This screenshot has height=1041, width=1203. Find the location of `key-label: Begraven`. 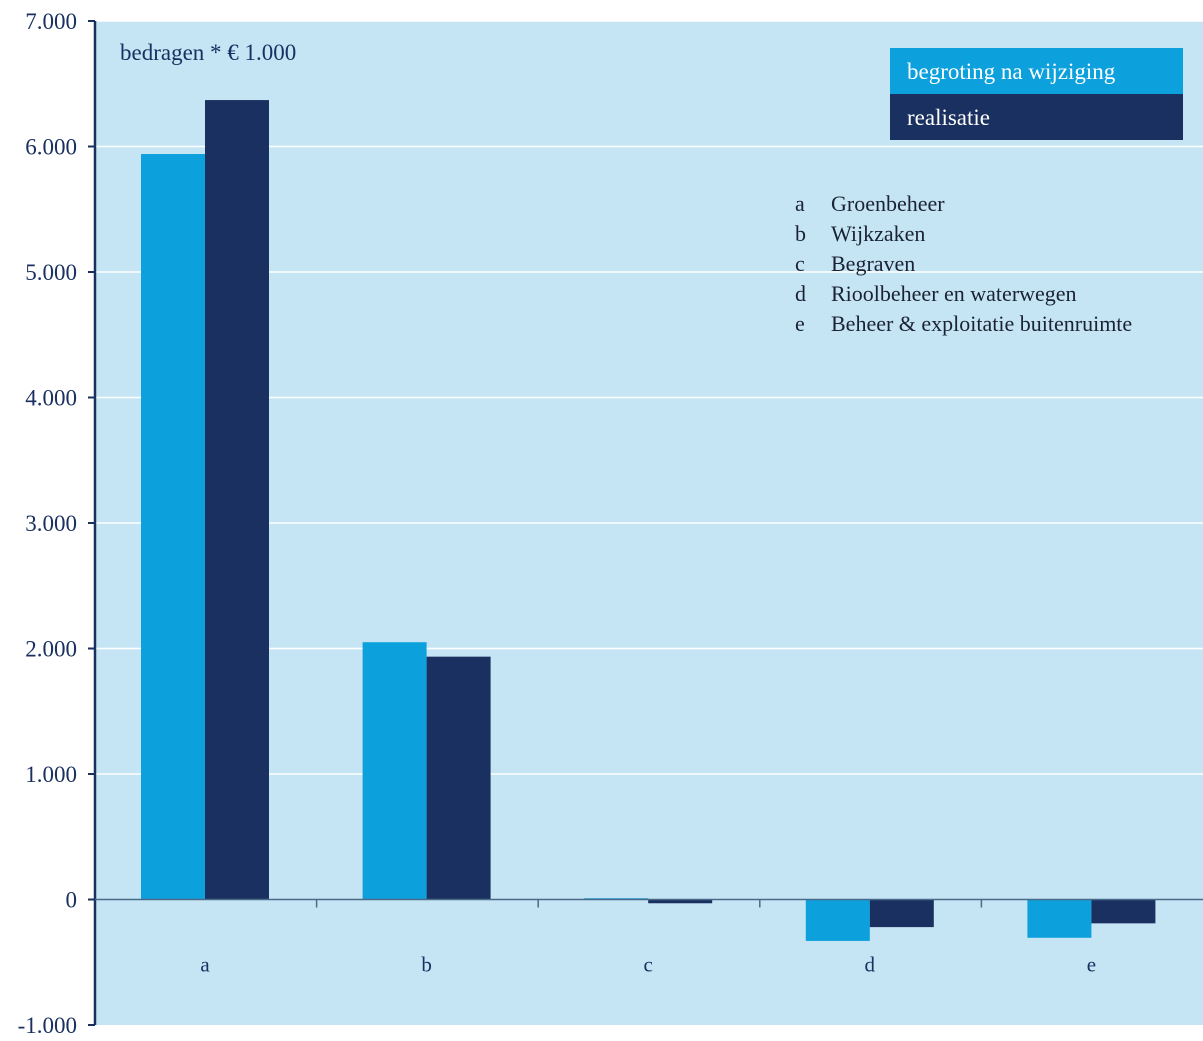

key-label: Begraven is located at coordinates (873, 263).